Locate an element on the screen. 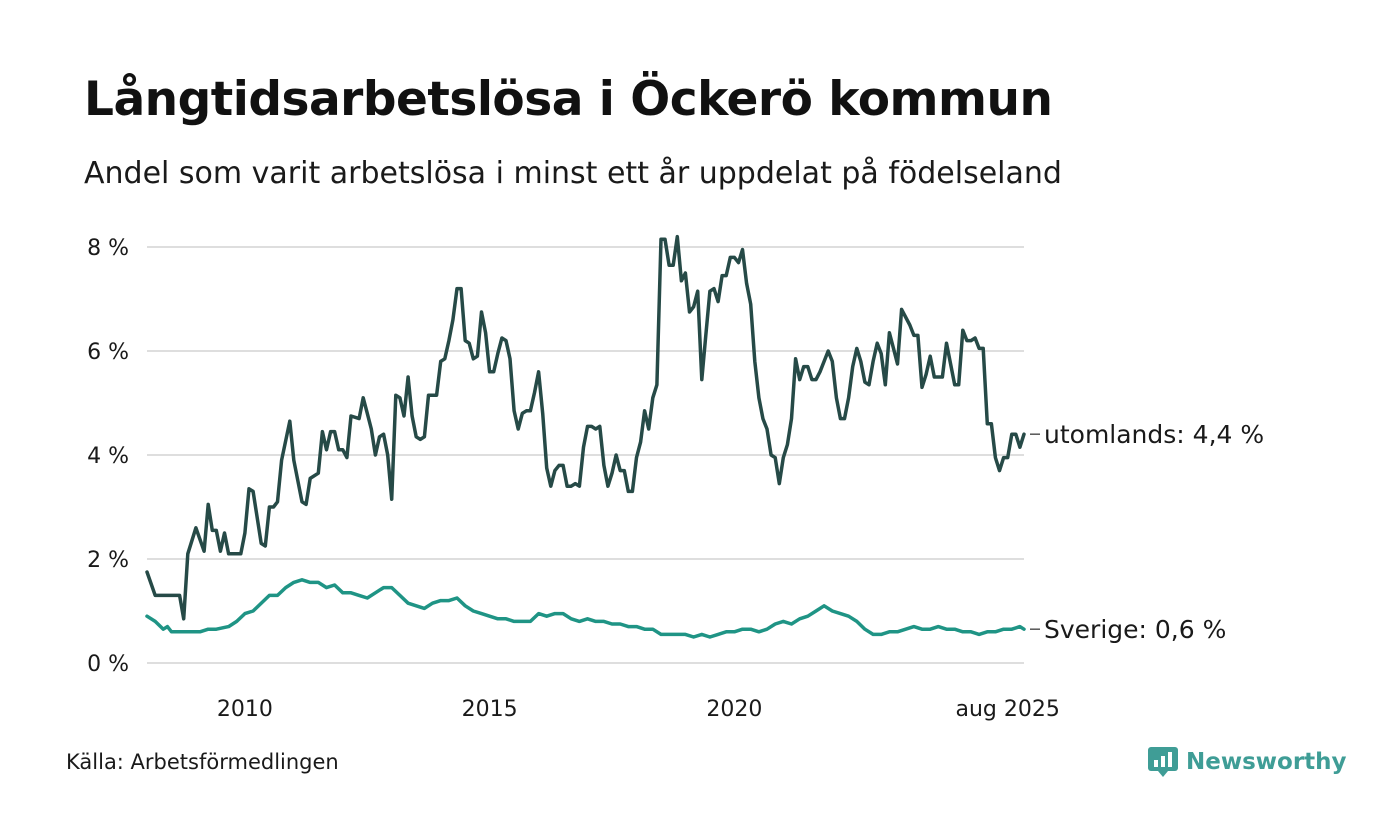 This screenshot has height=840, width=1400. series-line-sverige is located at coordinates (585, 608).